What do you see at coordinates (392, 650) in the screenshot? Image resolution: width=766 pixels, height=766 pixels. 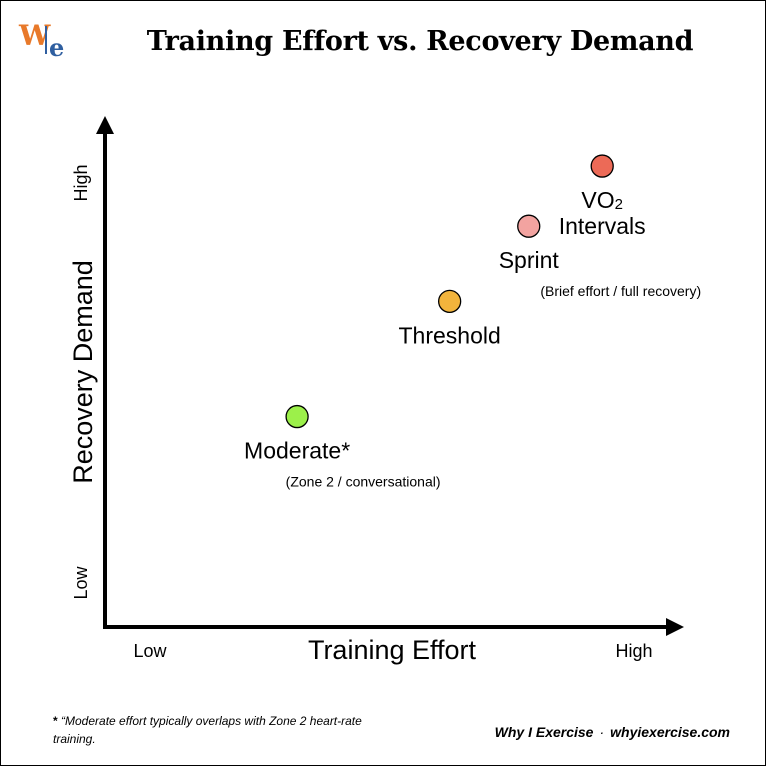 I see `x-axis-label: Training Effort` at bounding box center [392, 650].